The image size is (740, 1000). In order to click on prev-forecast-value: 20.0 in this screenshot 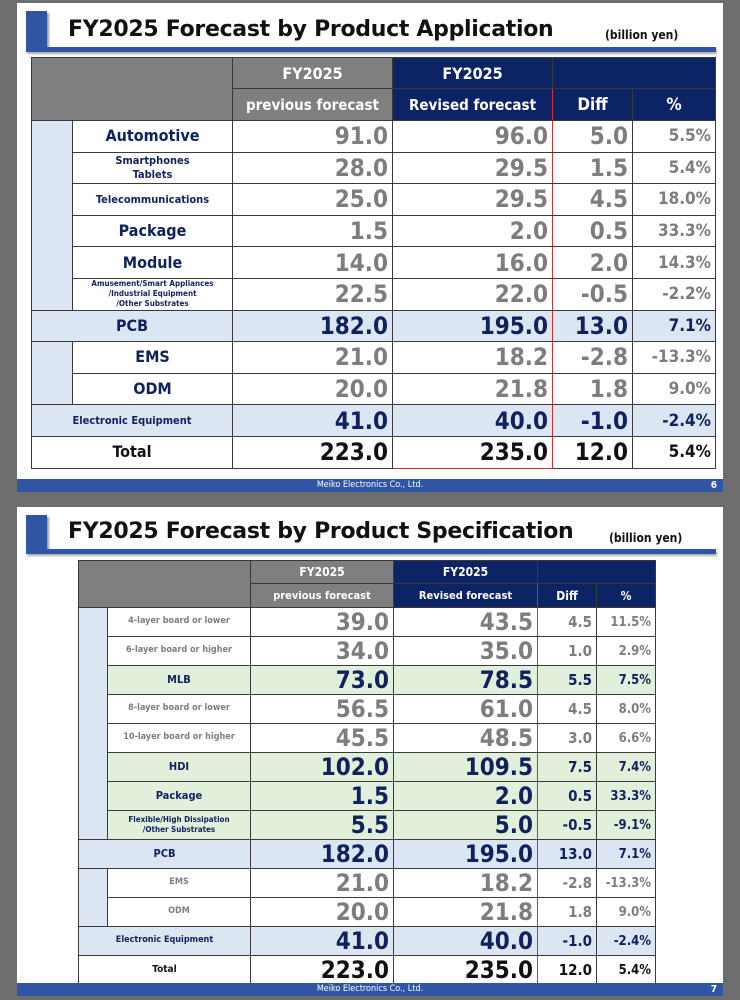, I will do `click(312, 389)`.